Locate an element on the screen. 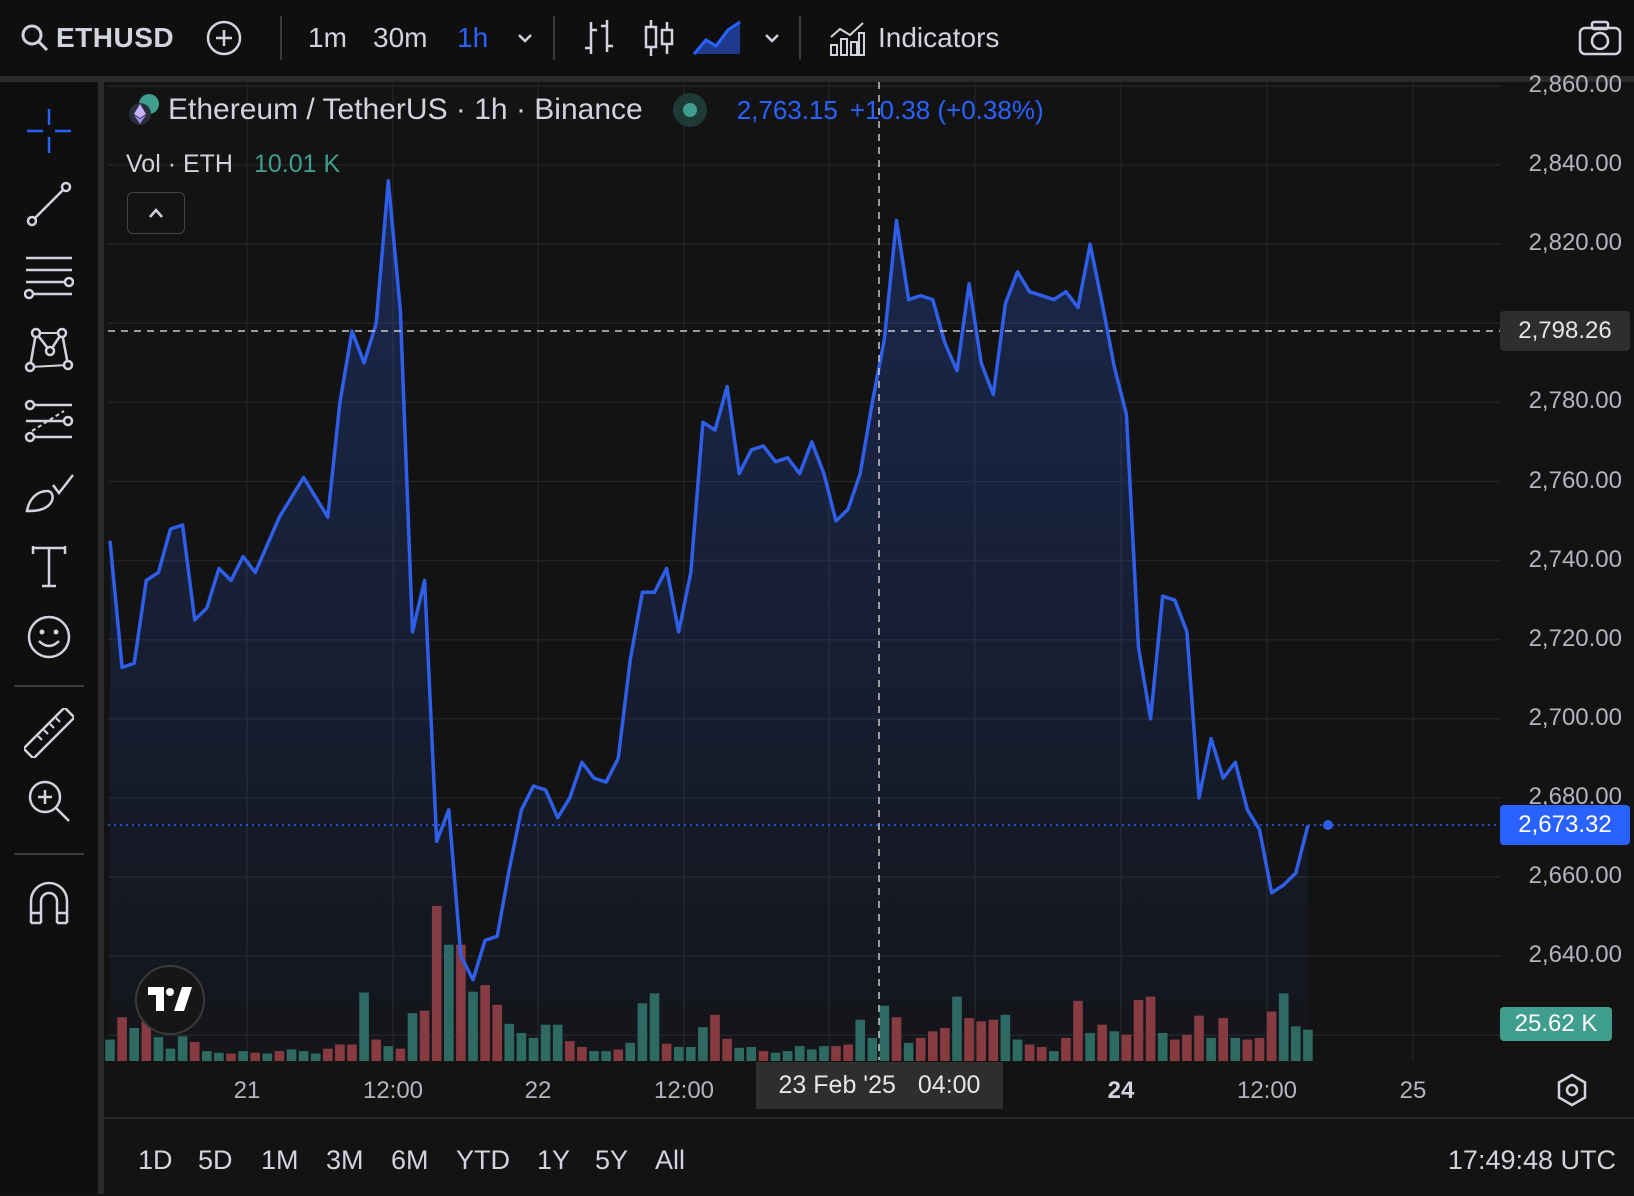  range-1m: 1M is located at coordinates (280, 1160).